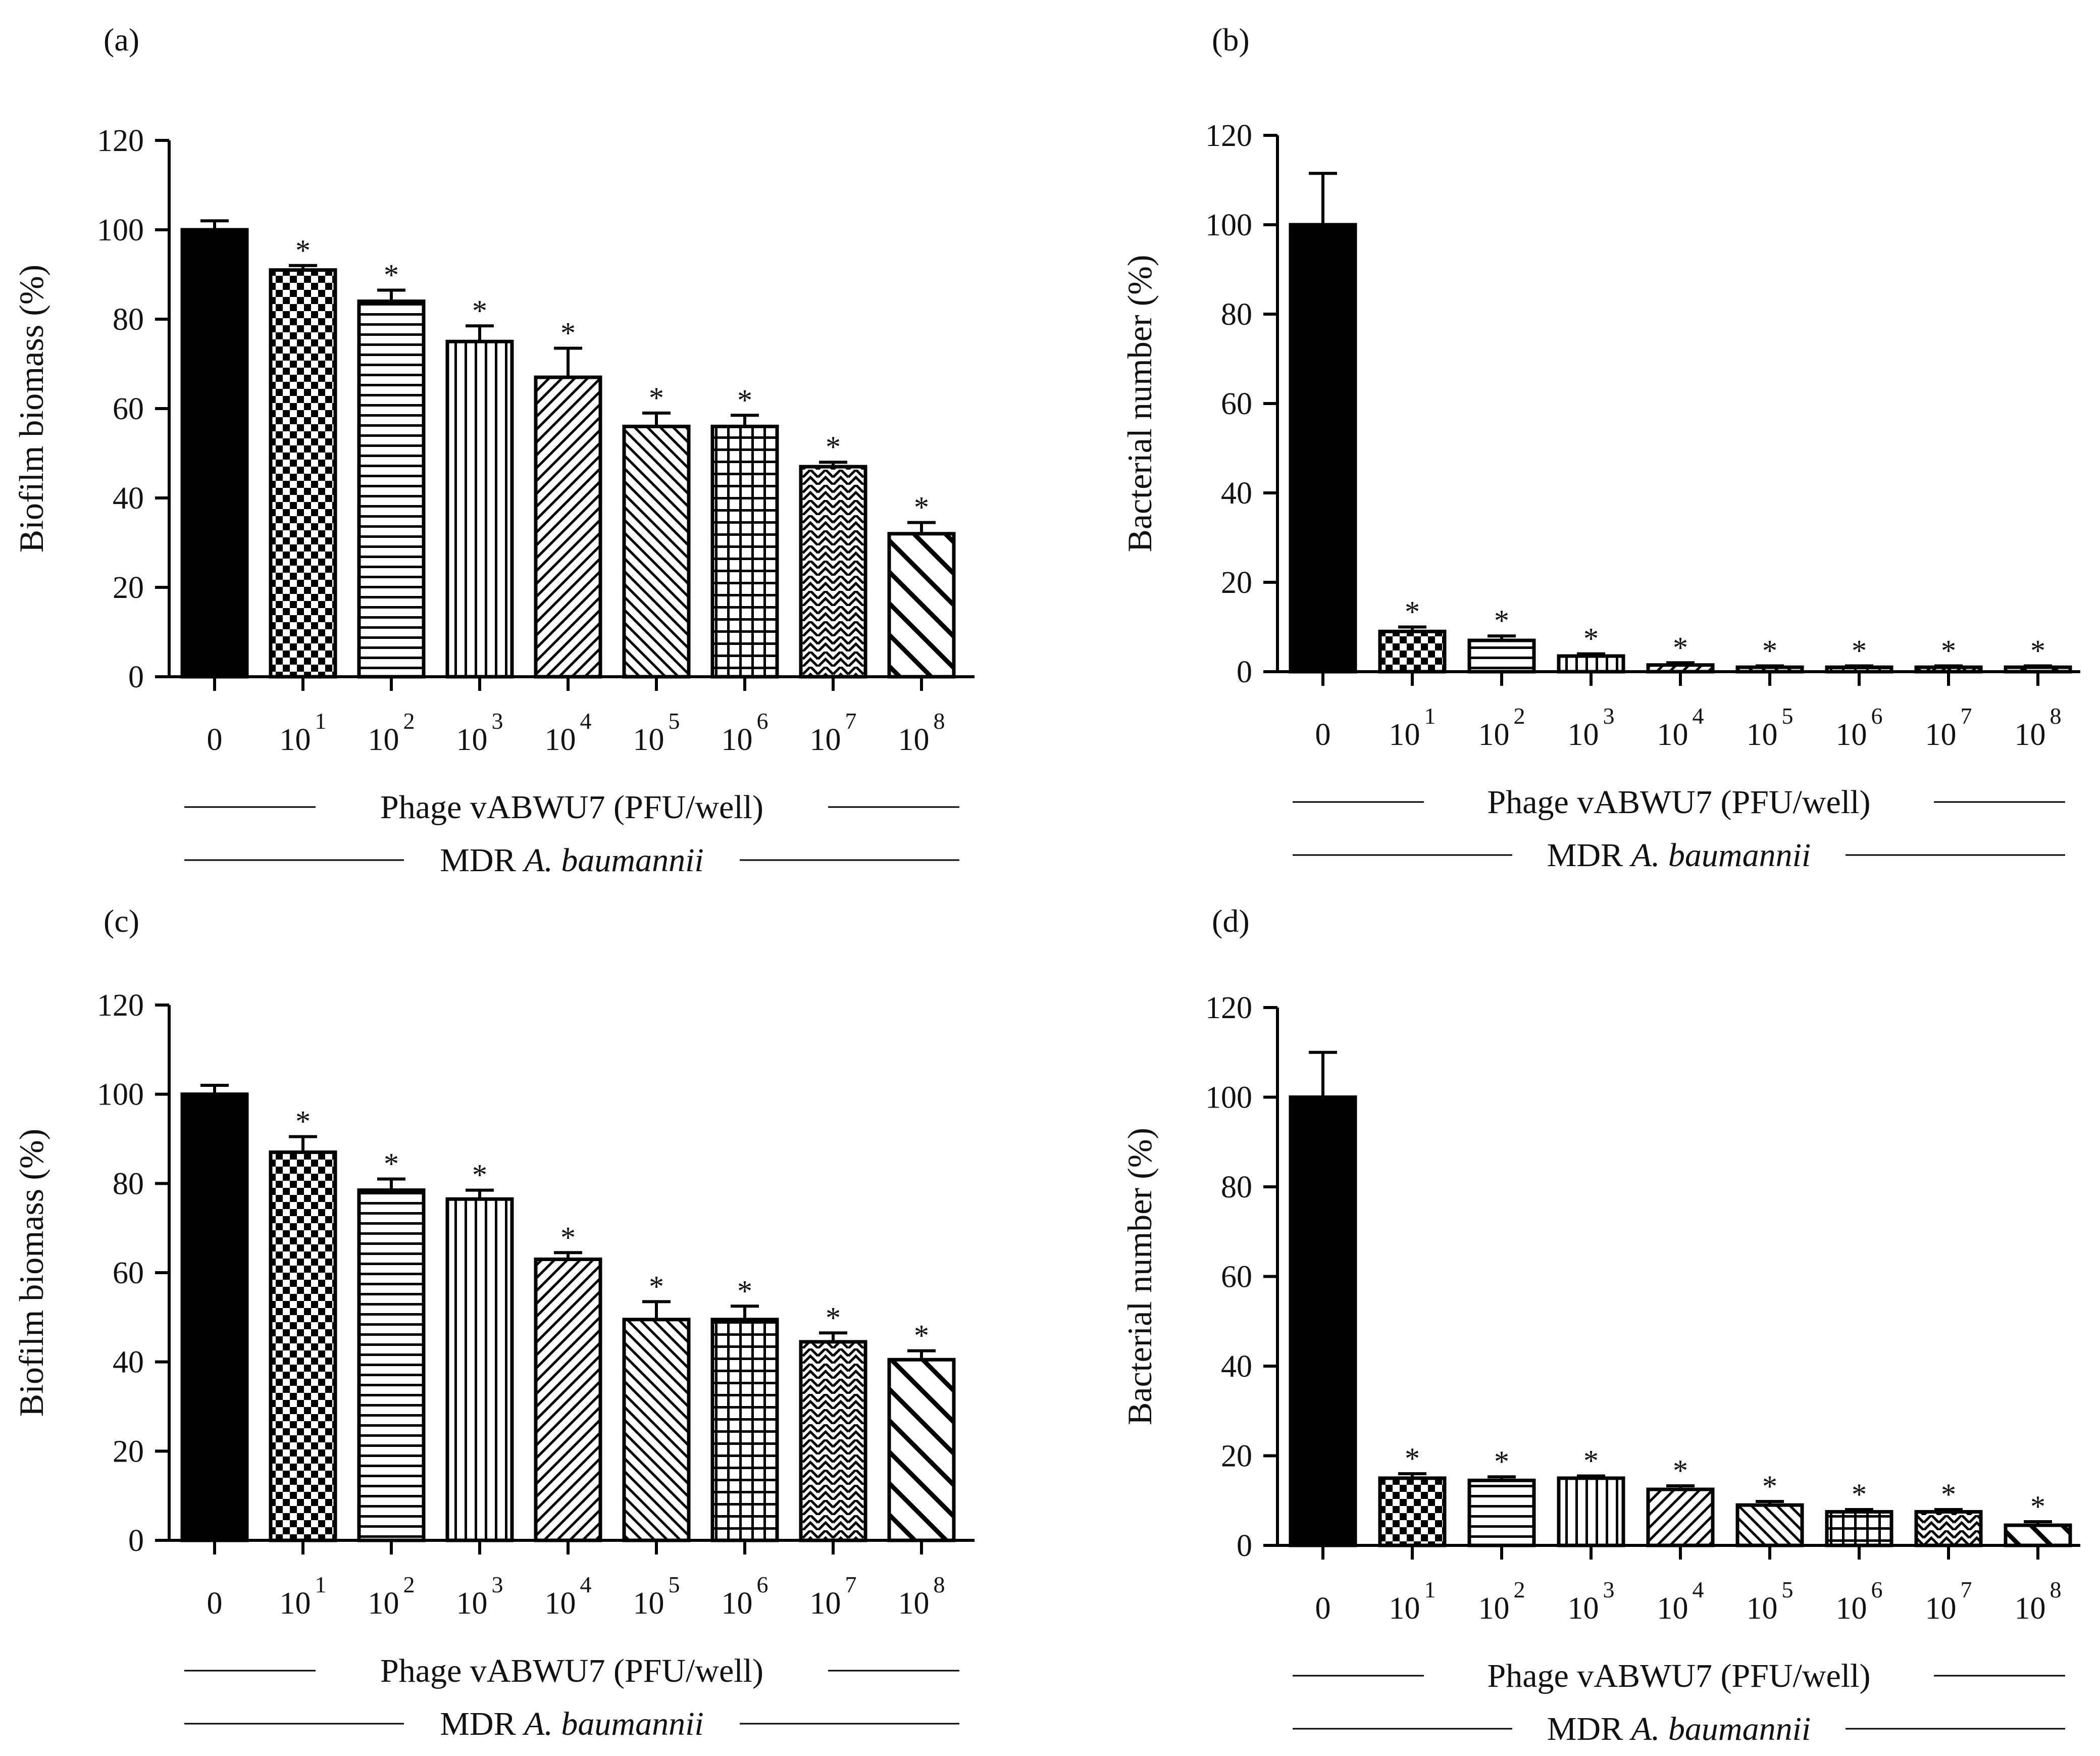 This screenshot has height=1756, width=2100. I want to click on x-axis-title: Phage vABWU7 (PFU/well), so click(1679, 802).